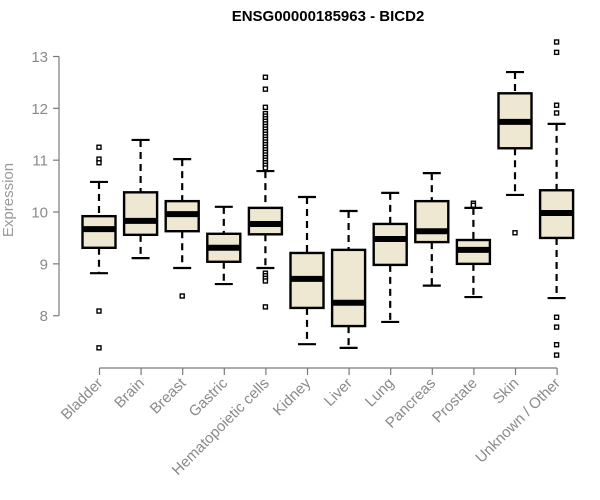 This screenshot has width=600, height=500. I want to click on x-tick-label: Bladder, so click(82, 399).